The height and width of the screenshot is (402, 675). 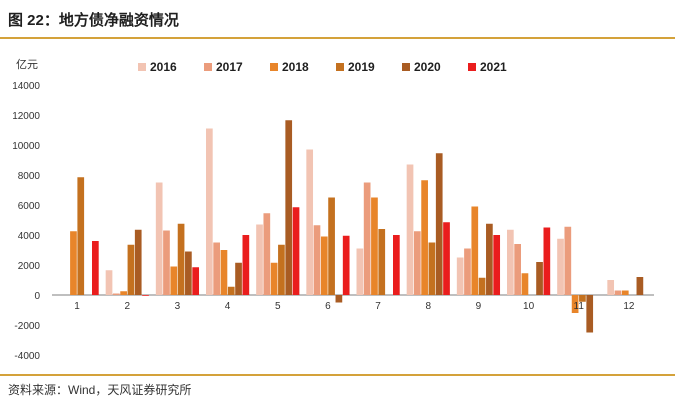 What do you see at coordinates (278, 306) in the screenshot?
I see `x-tick-label: 5` at bounding box center [278, 306].